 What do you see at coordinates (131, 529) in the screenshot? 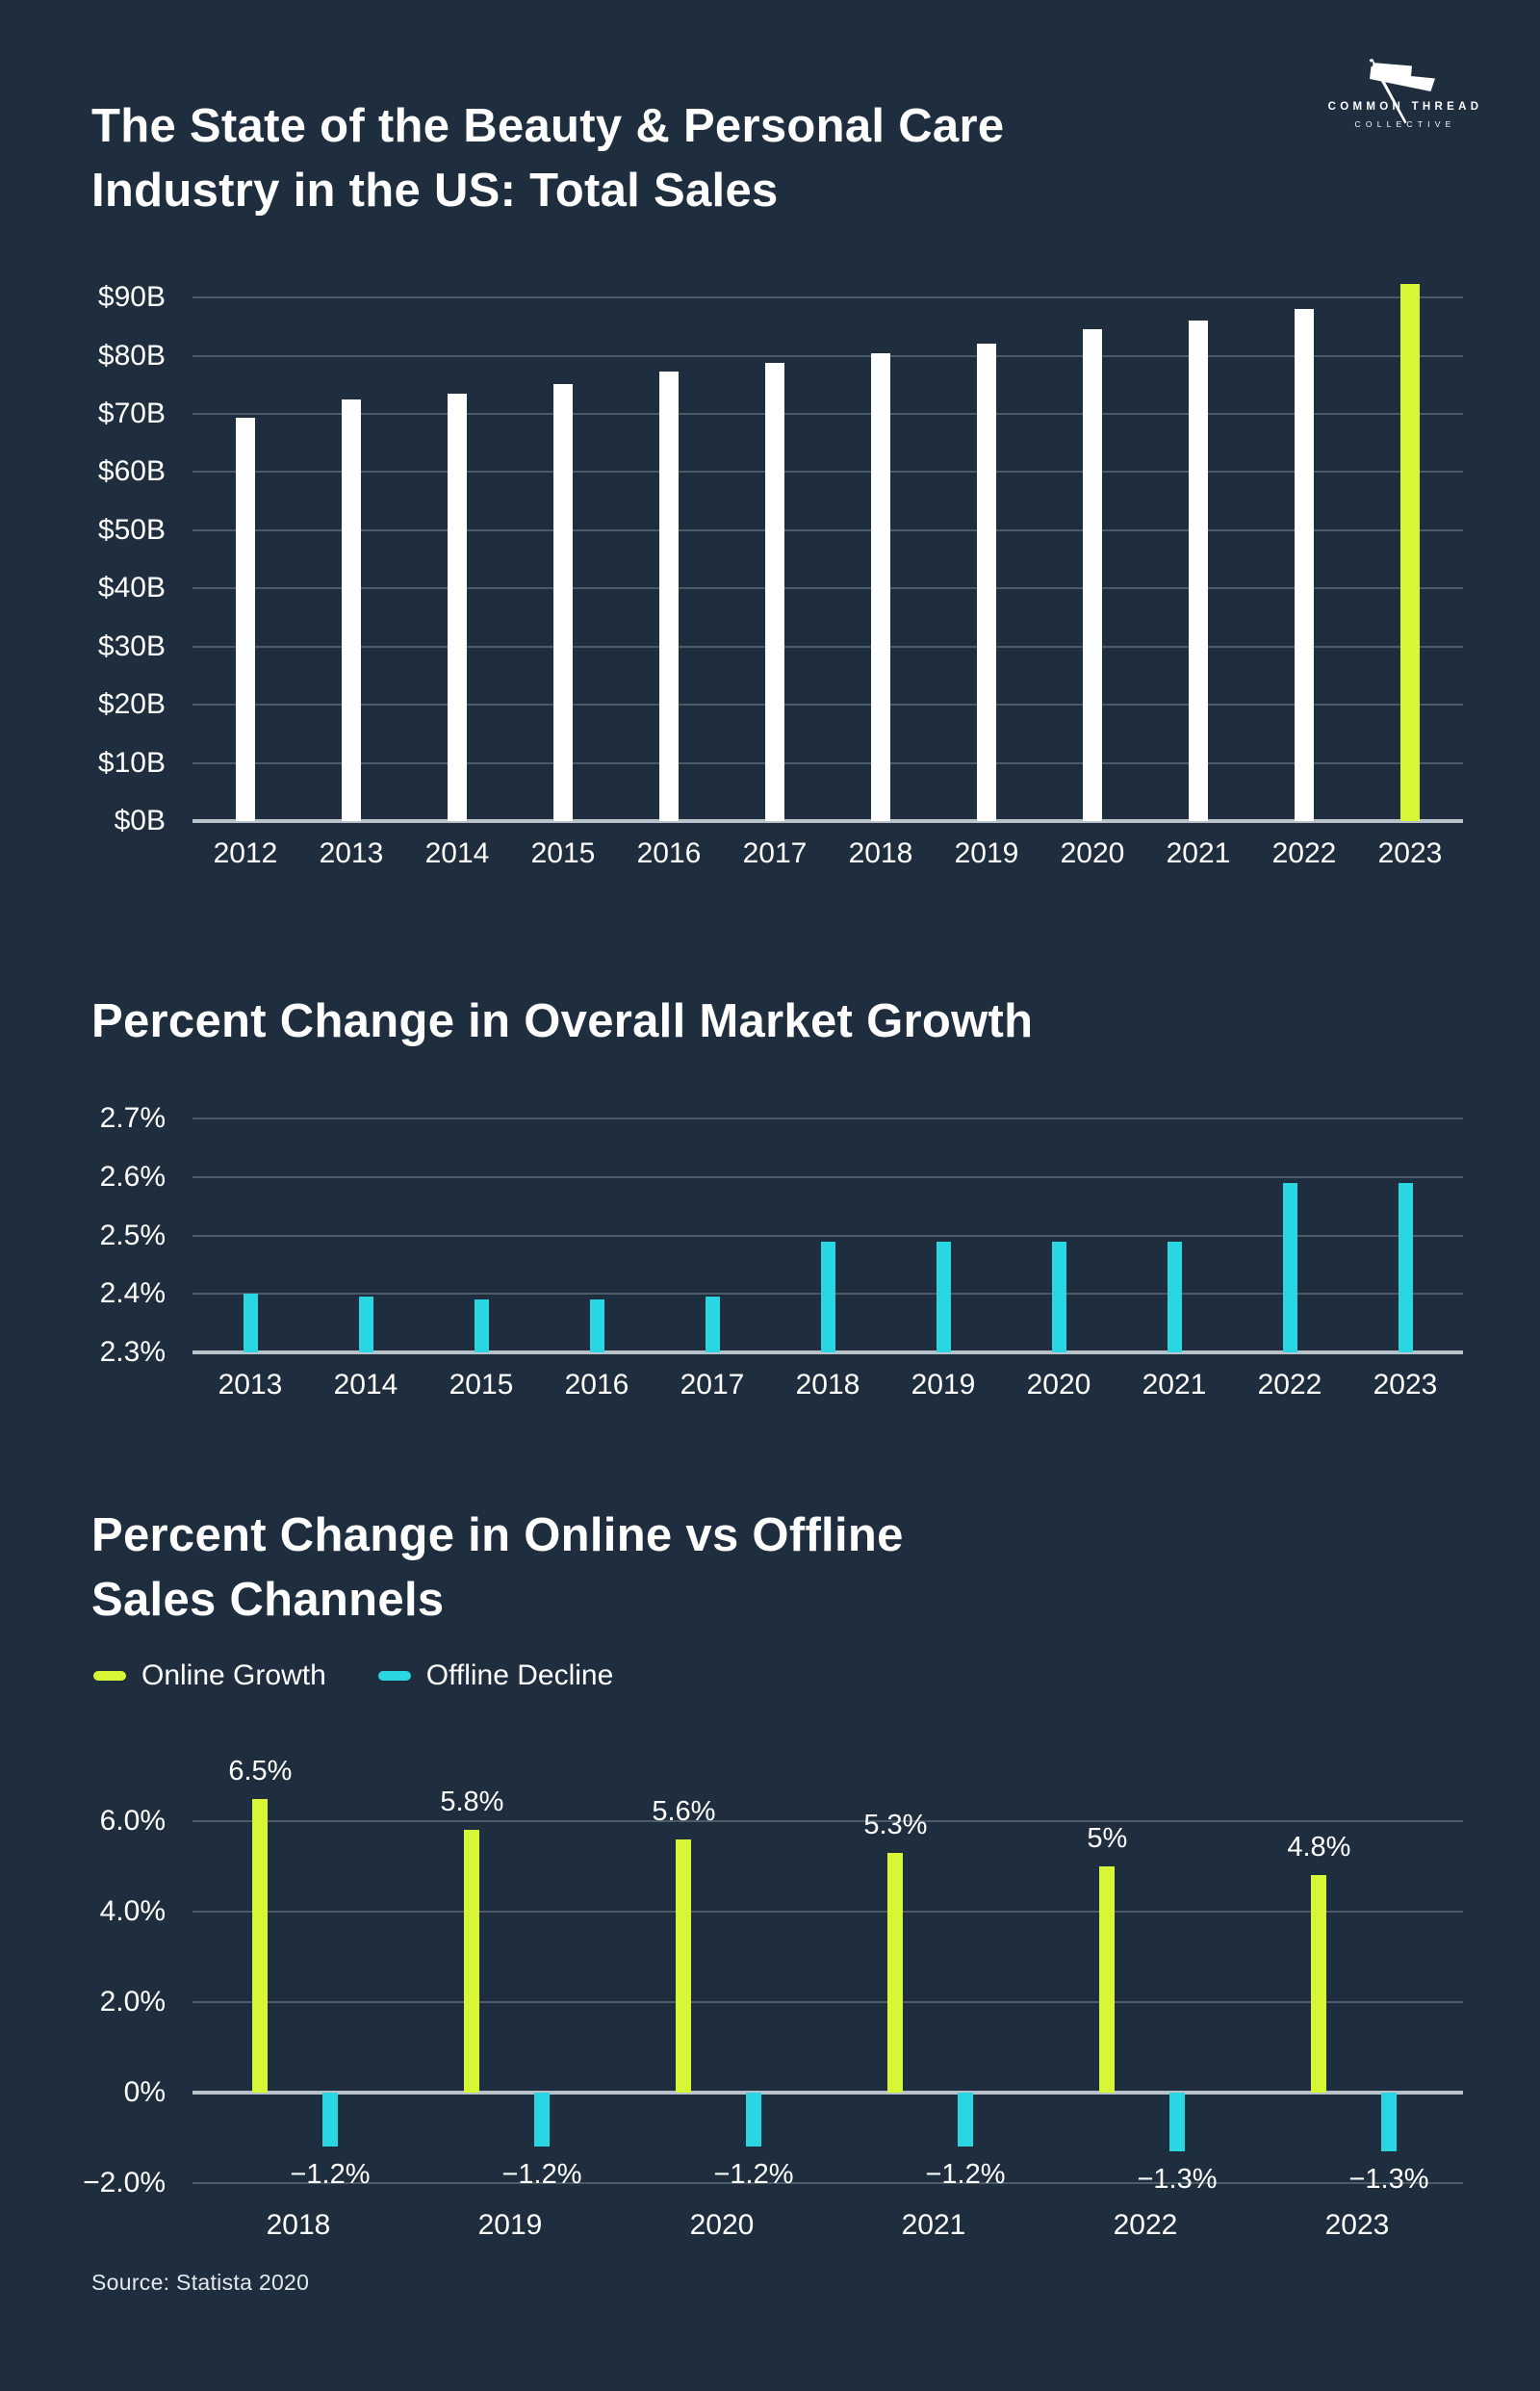
I see `y-tick-label: $50B` at bounding box center [131, 529].